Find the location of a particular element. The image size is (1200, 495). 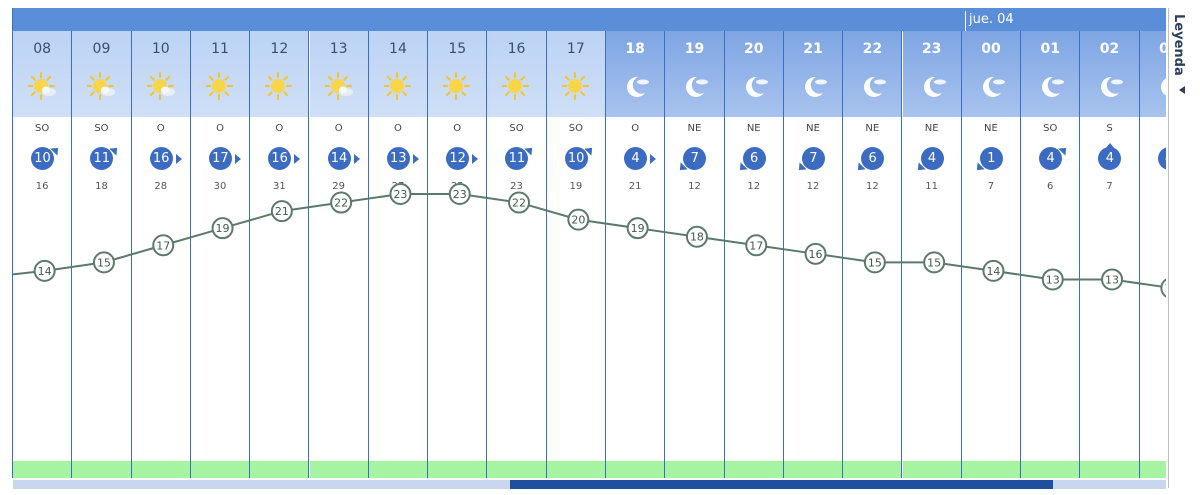

wind-gust: 21 is located at coordinates (635, 186).